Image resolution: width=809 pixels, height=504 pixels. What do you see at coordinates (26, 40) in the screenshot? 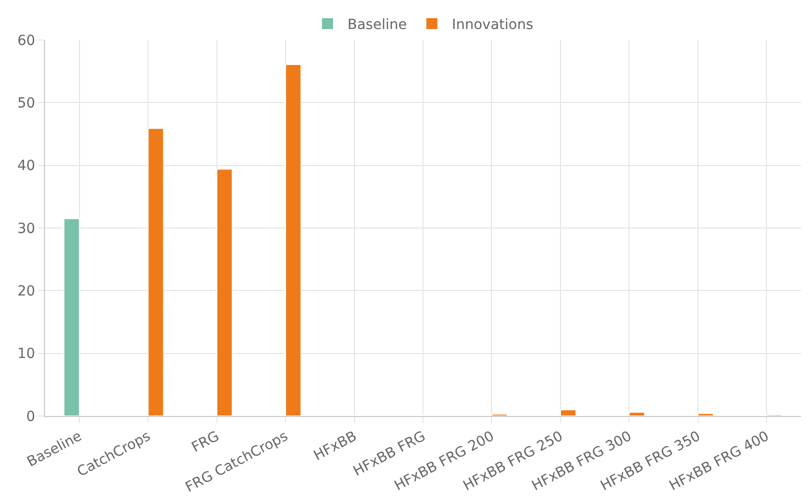
I see `y-tick-label: 60` at bounding box center [26, 40].